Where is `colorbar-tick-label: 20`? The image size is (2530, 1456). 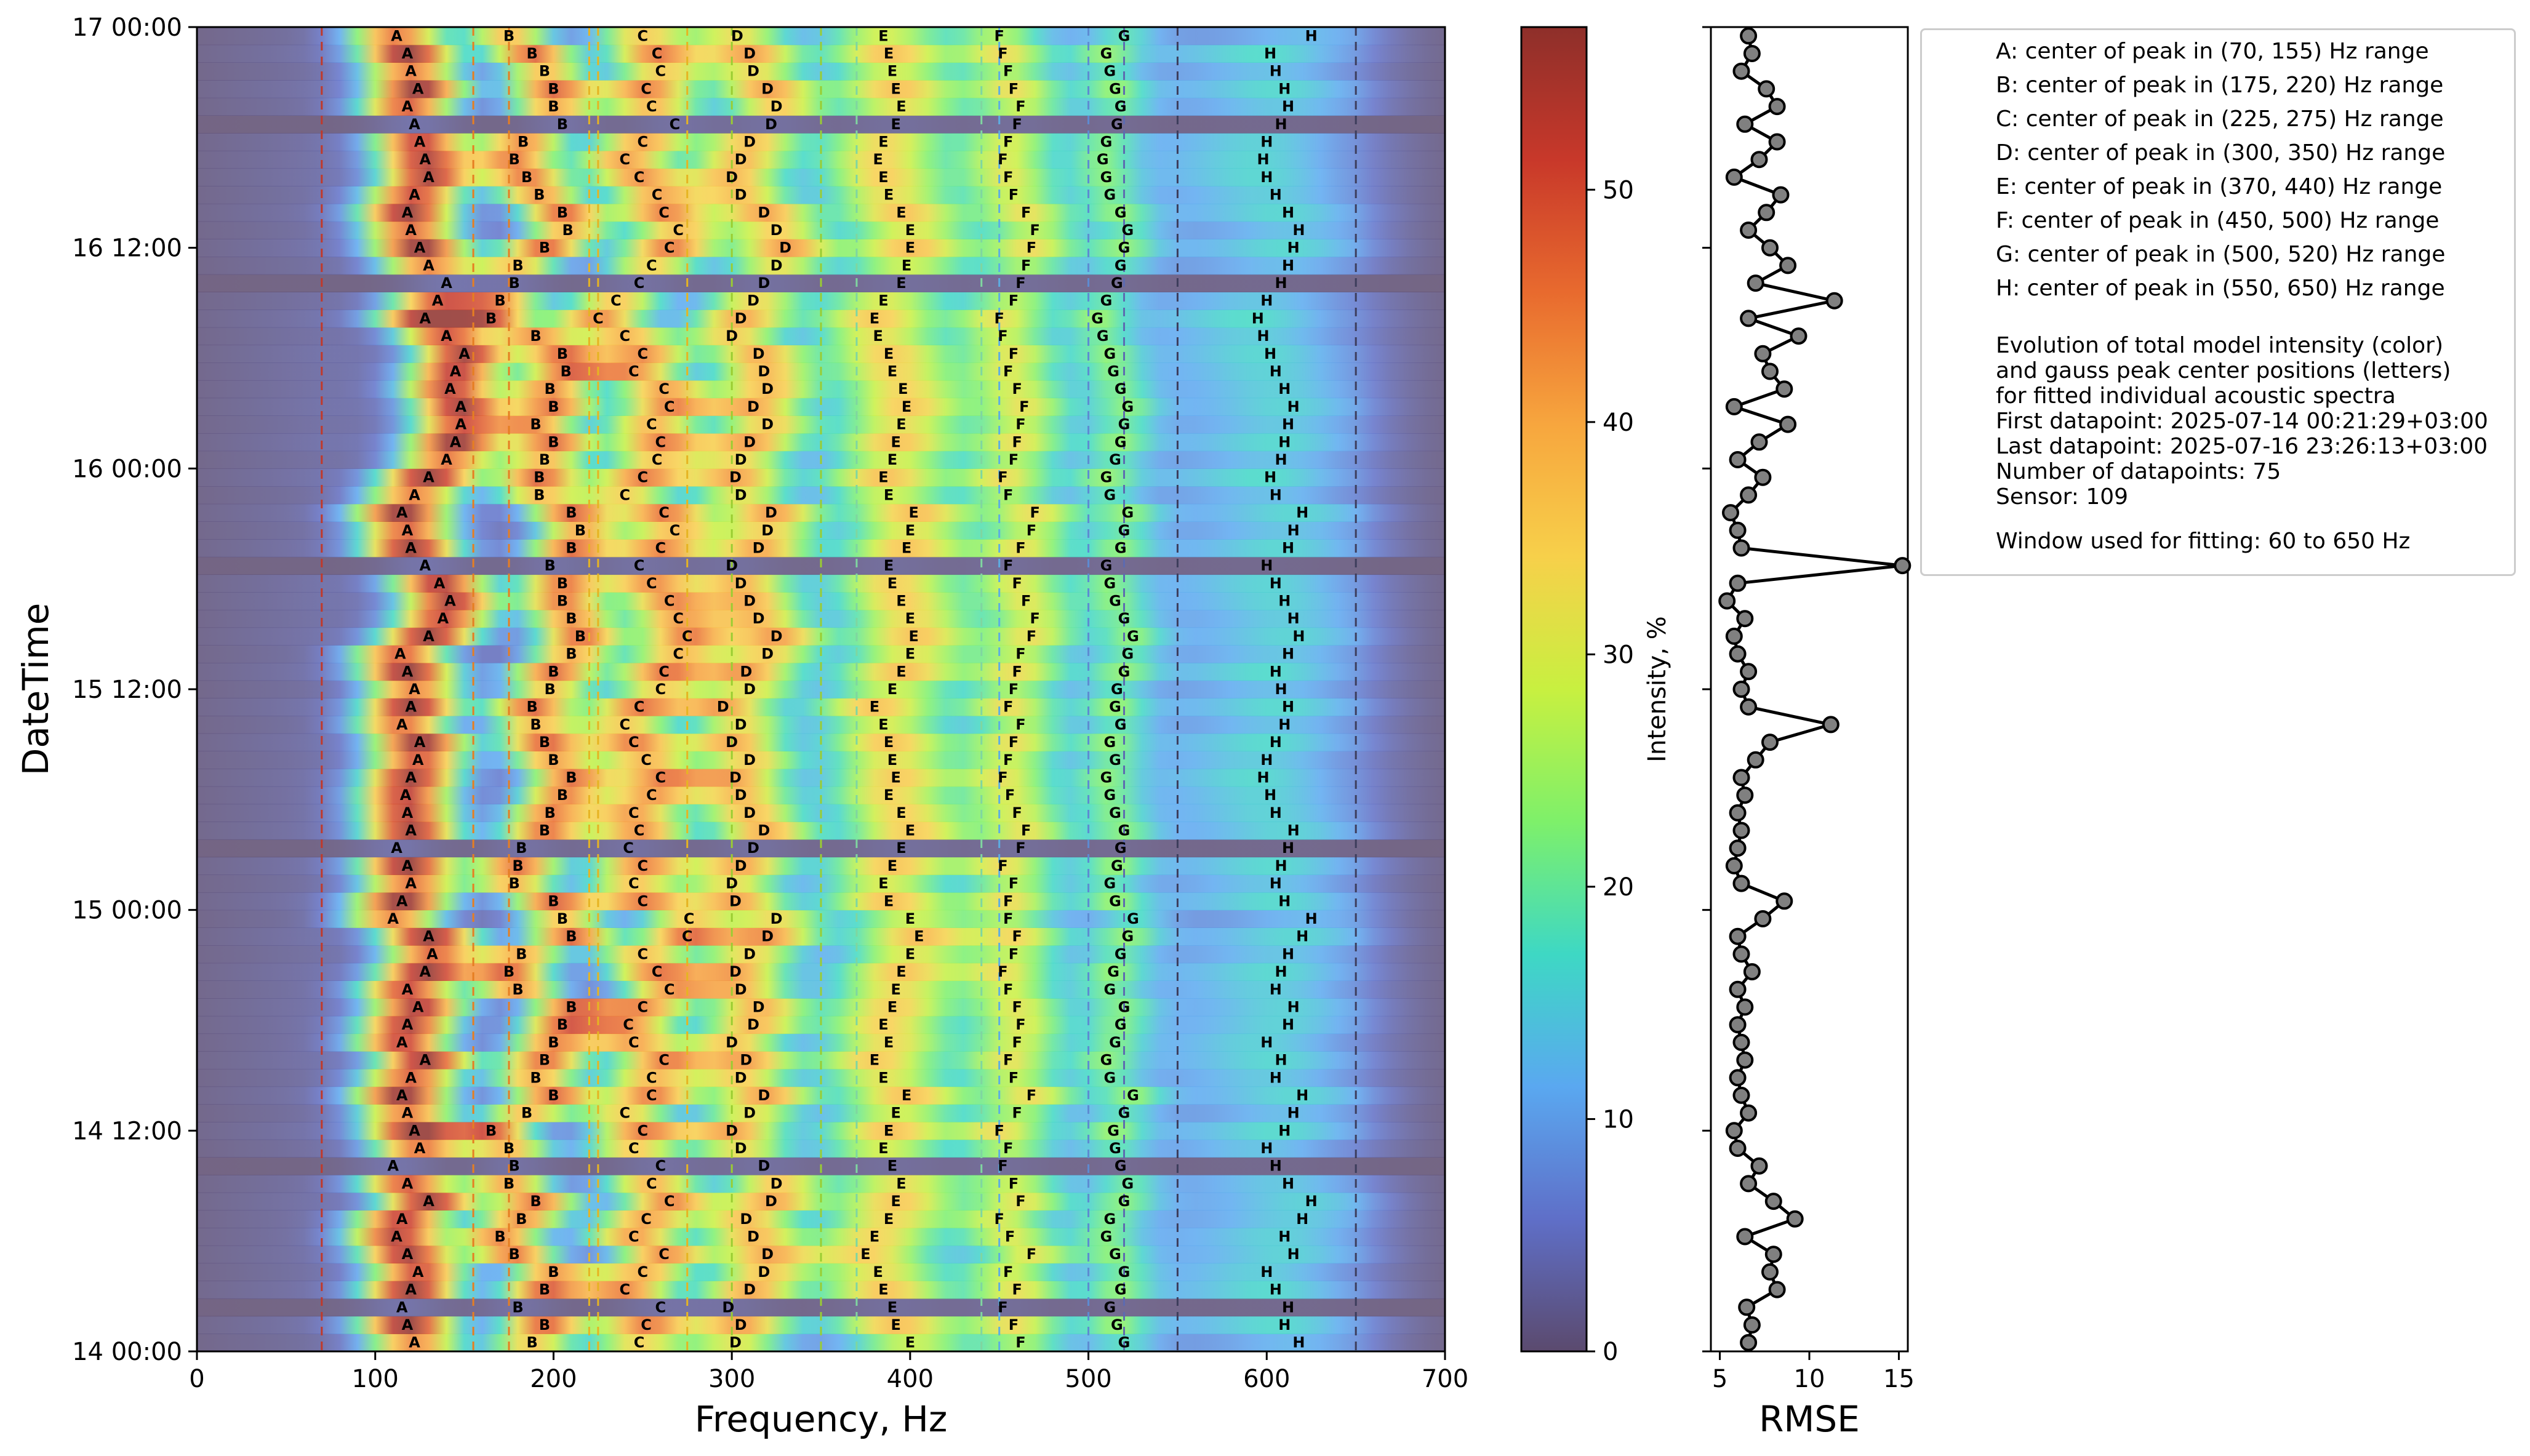 colorbar-tick-label: 20 is located at coordinates (1618, 887).